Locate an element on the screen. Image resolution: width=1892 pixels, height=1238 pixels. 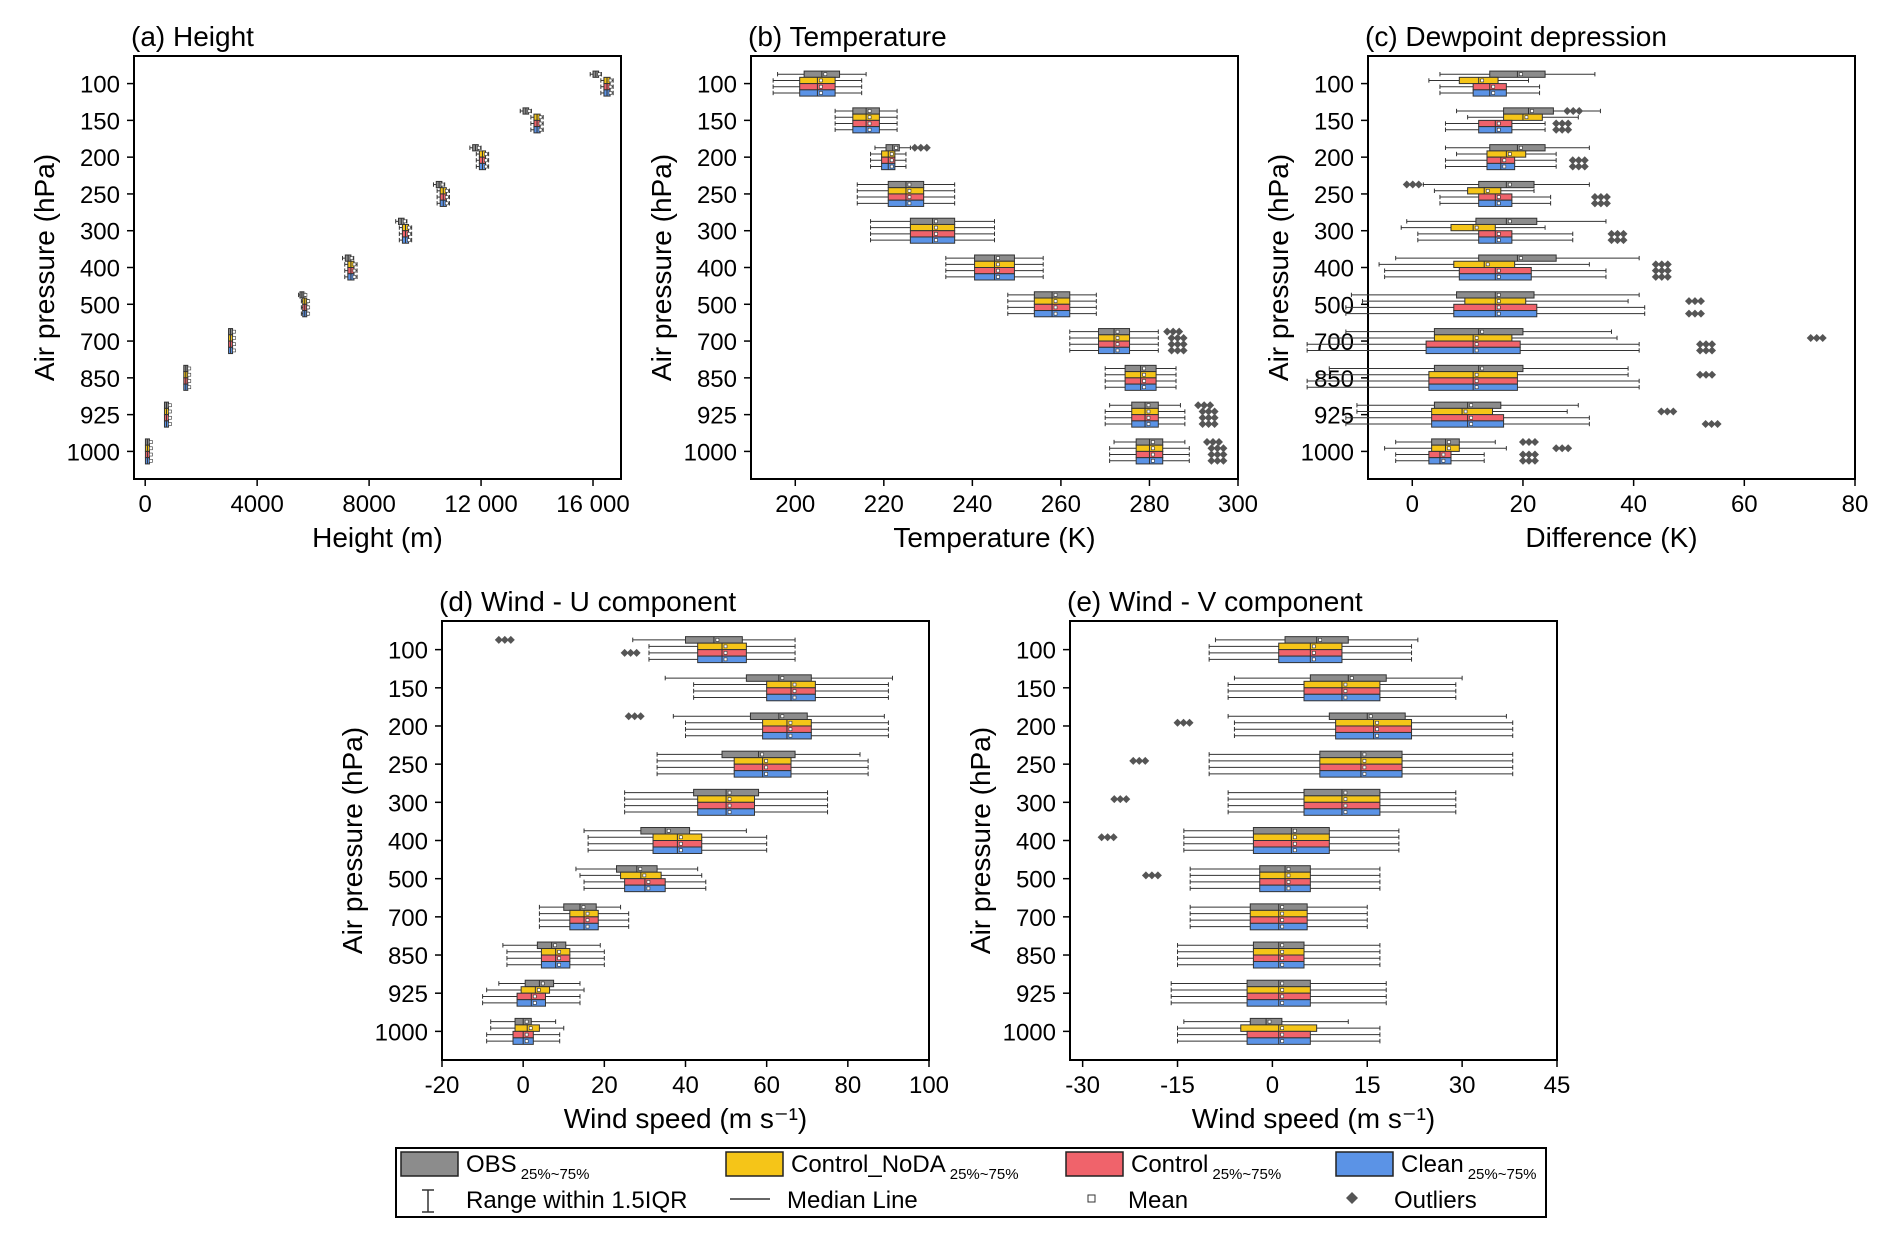
legend-label-clean: Clean 25%~75% is located at coordinates (1469, 1167).